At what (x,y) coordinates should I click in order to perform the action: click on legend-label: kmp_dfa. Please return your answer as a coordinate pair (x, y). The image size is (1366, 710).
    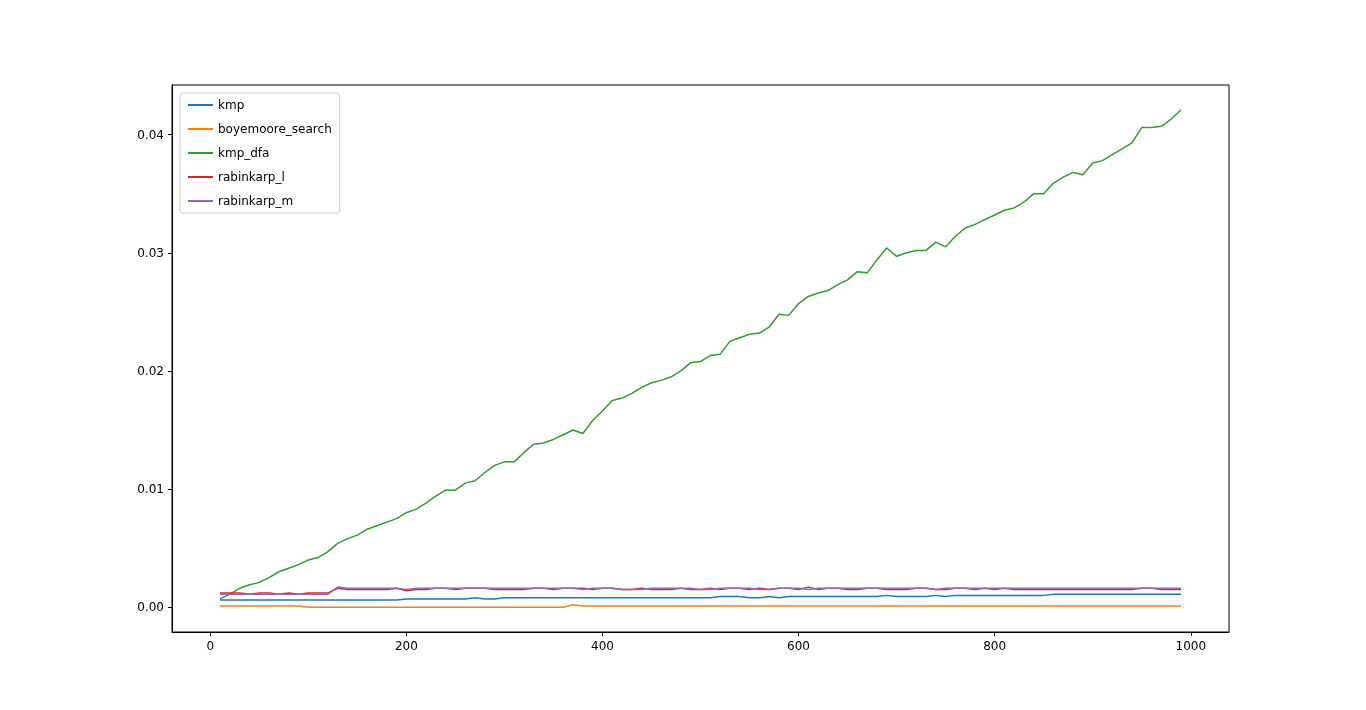
    Looking at the image, I should click on (244, 153).